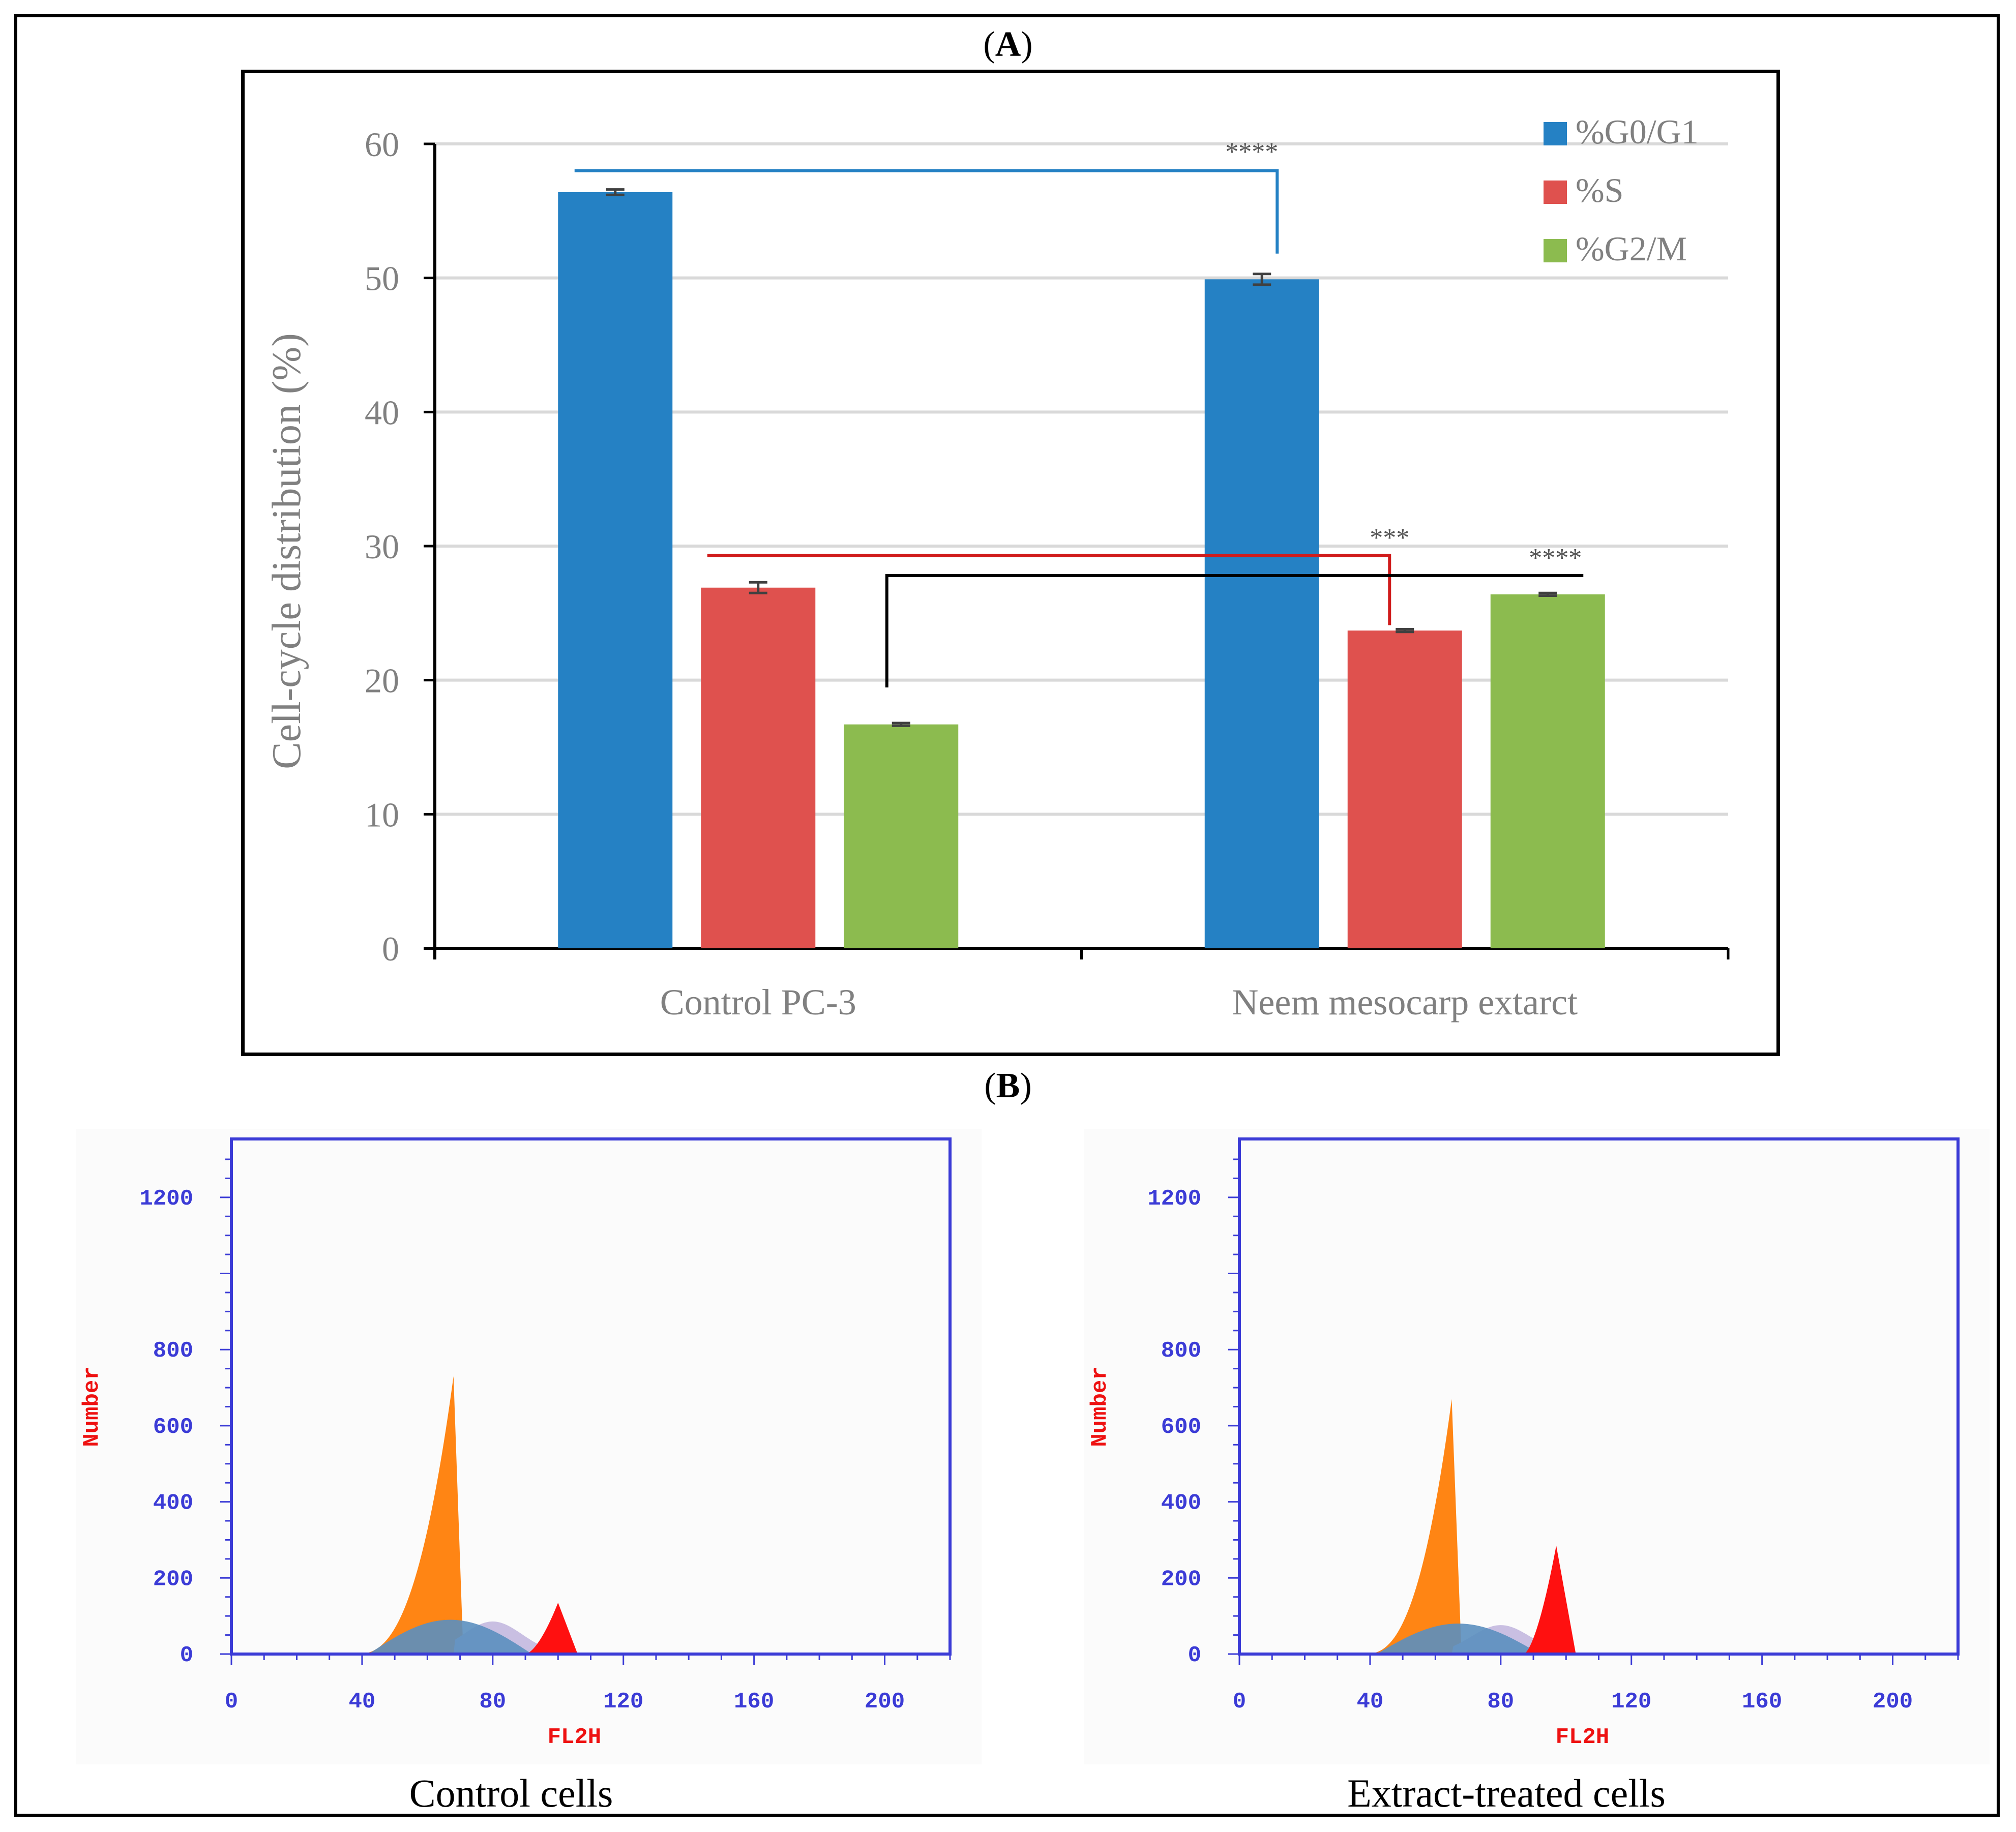 The image size is (2016, 1832). What do you see at coordinates (1181, 1351) in the screenshot?
I see `extract-y-tick-label: 800` at bounding box center [1181, 1351].